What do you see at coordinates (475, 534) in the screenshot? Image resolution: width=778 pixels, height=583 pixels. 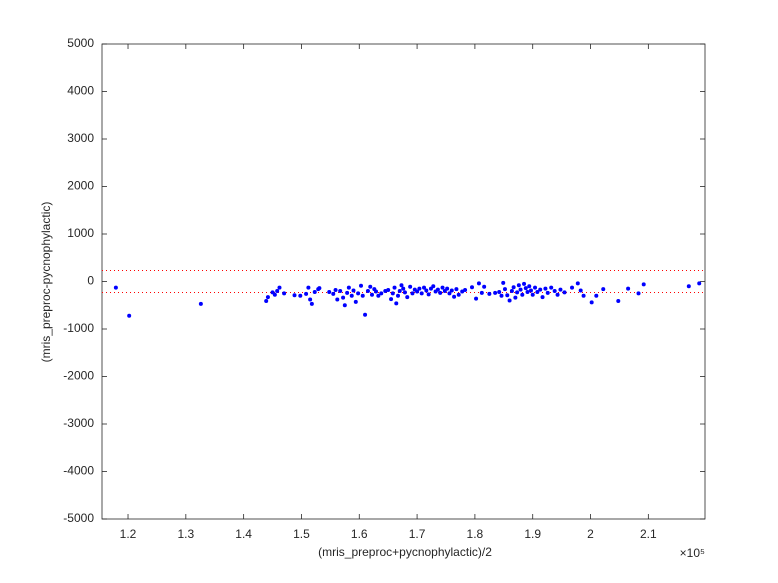 I see `x-tick-label: 1.8` at bounding box center [475, 534].